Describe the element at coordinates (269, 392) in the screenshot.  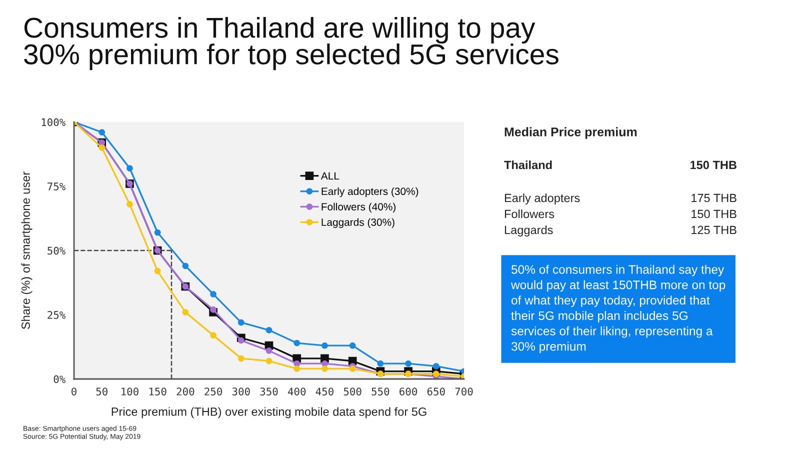
I see `x-tick-label: 350` at that location.